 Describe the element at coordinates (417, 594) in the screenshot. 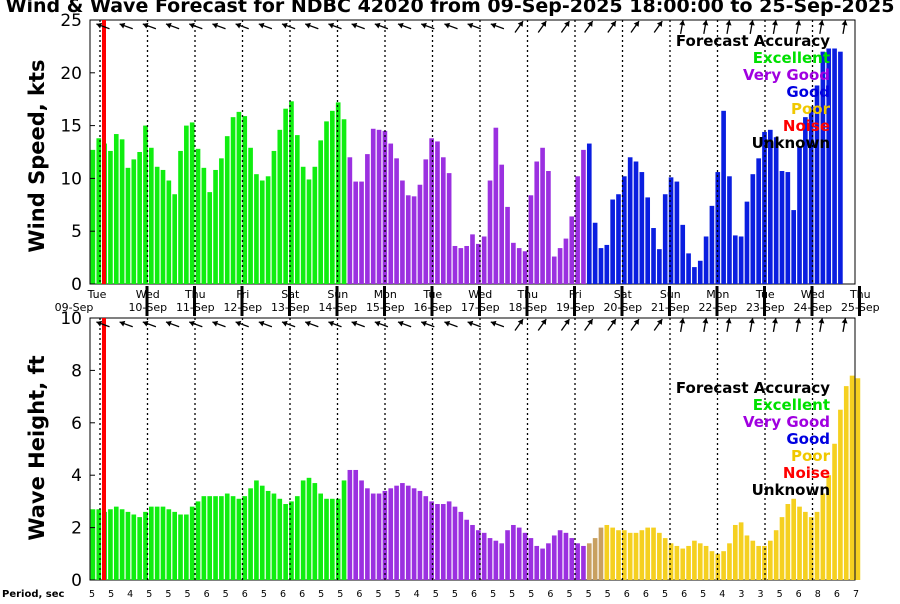

I see `period-value: 4` at that location.